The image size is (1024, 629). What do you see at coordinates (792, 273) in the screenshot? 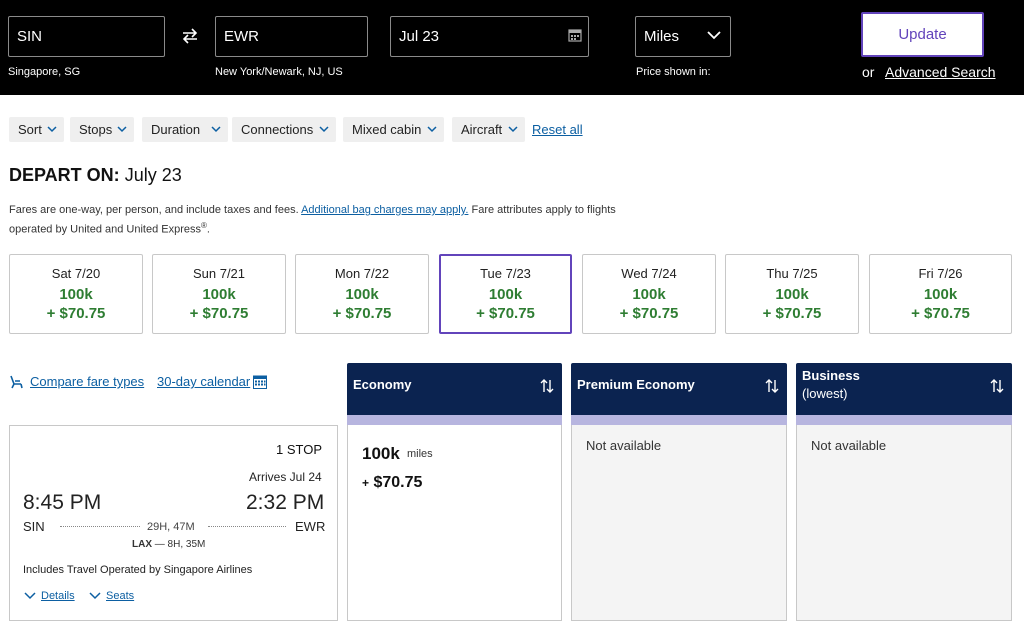
I see `date-label: Thu 7/25` at bounding box center [792, 273].